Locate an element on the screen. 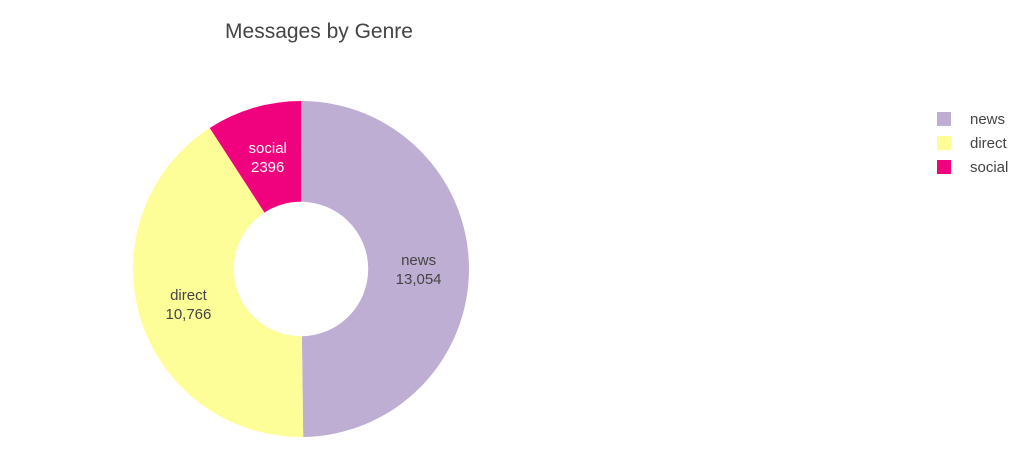 This screenshot has height=453, width=1032. slice-labels: news 13,054 direct 10,766 social 2396 is located at coordinates (303, 231).